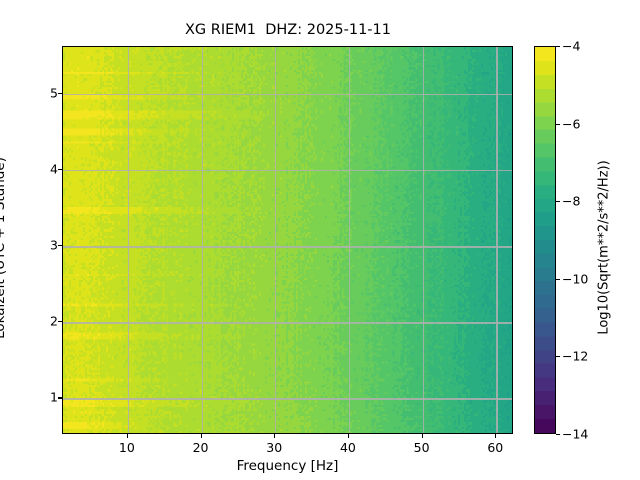 This screenshot has height=480, width=640. I want to click on colorbar-gradient, so click(545, 240).